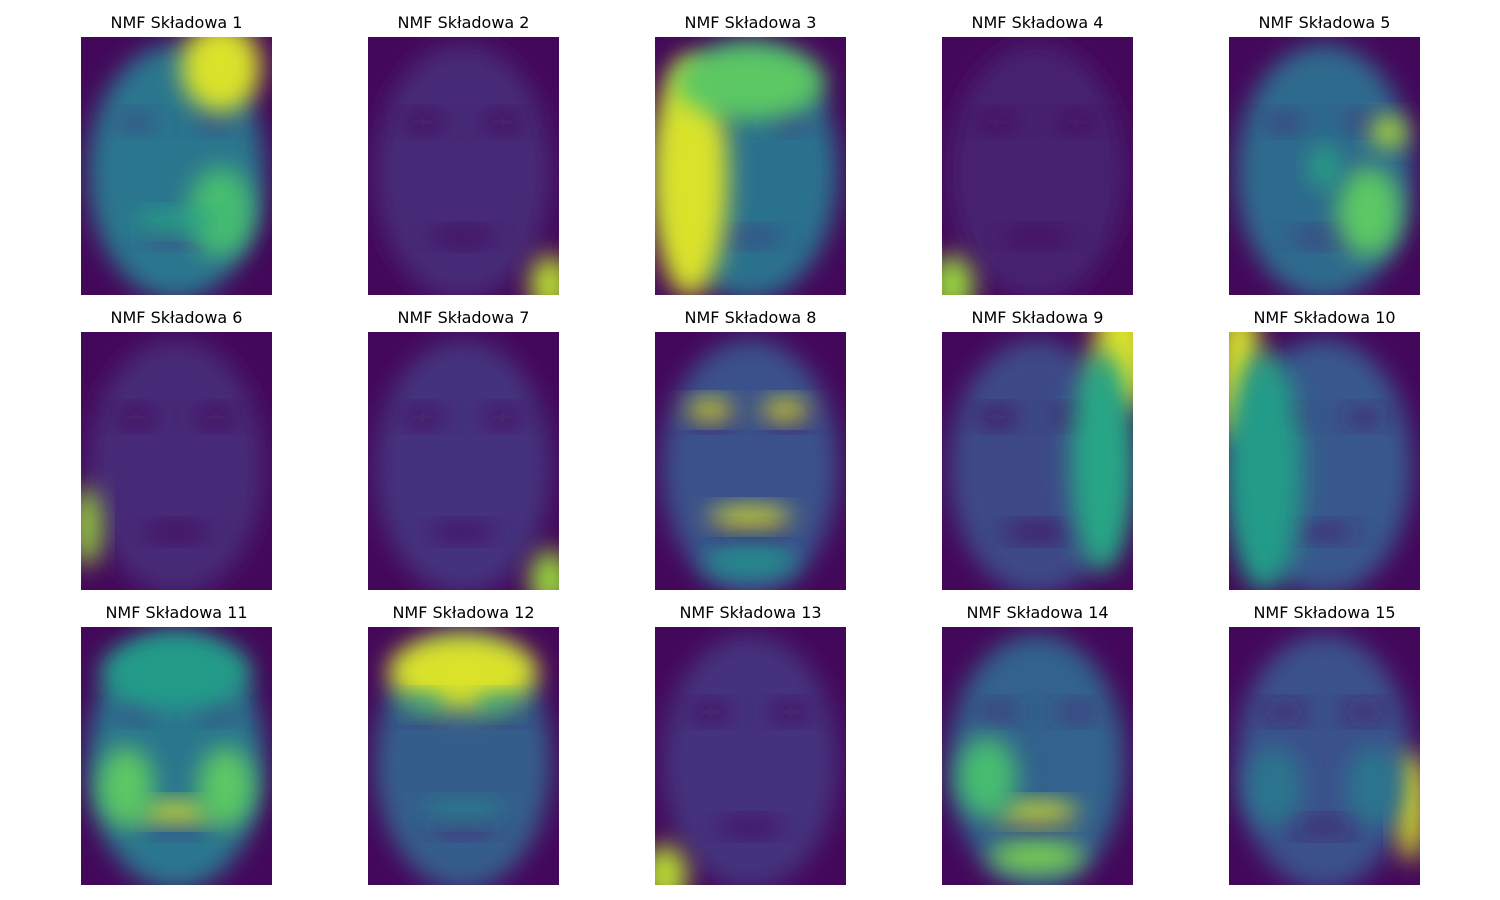 Image resolution: width=1500 pixels, height=900 pixels. I want to click on panel-title: NMF Składowa 13, so click(750, 612).